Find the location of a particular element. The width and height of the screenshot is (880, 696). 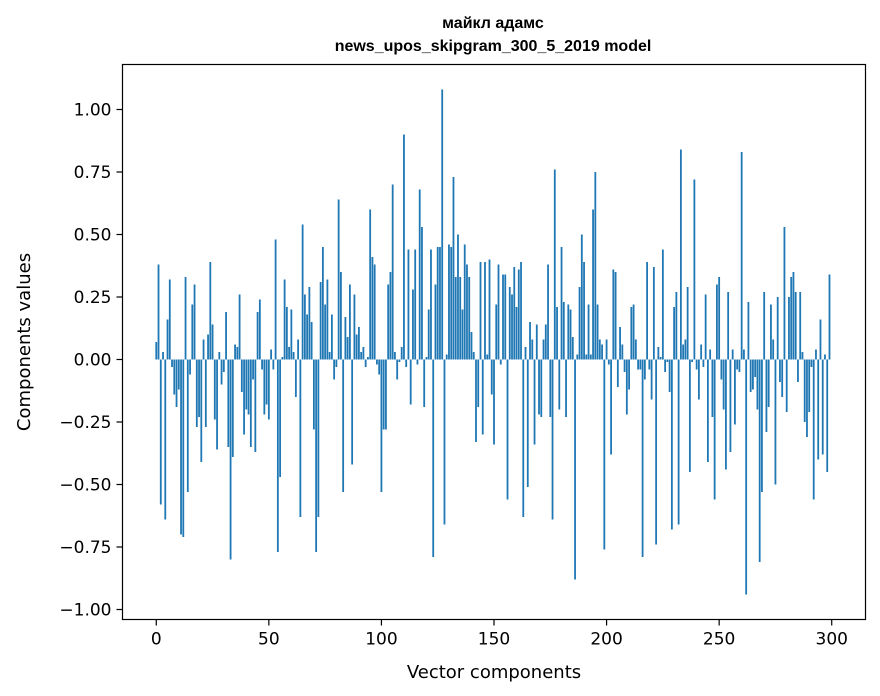

x-axis-label: Vector components is located at coordinates (494, 672).